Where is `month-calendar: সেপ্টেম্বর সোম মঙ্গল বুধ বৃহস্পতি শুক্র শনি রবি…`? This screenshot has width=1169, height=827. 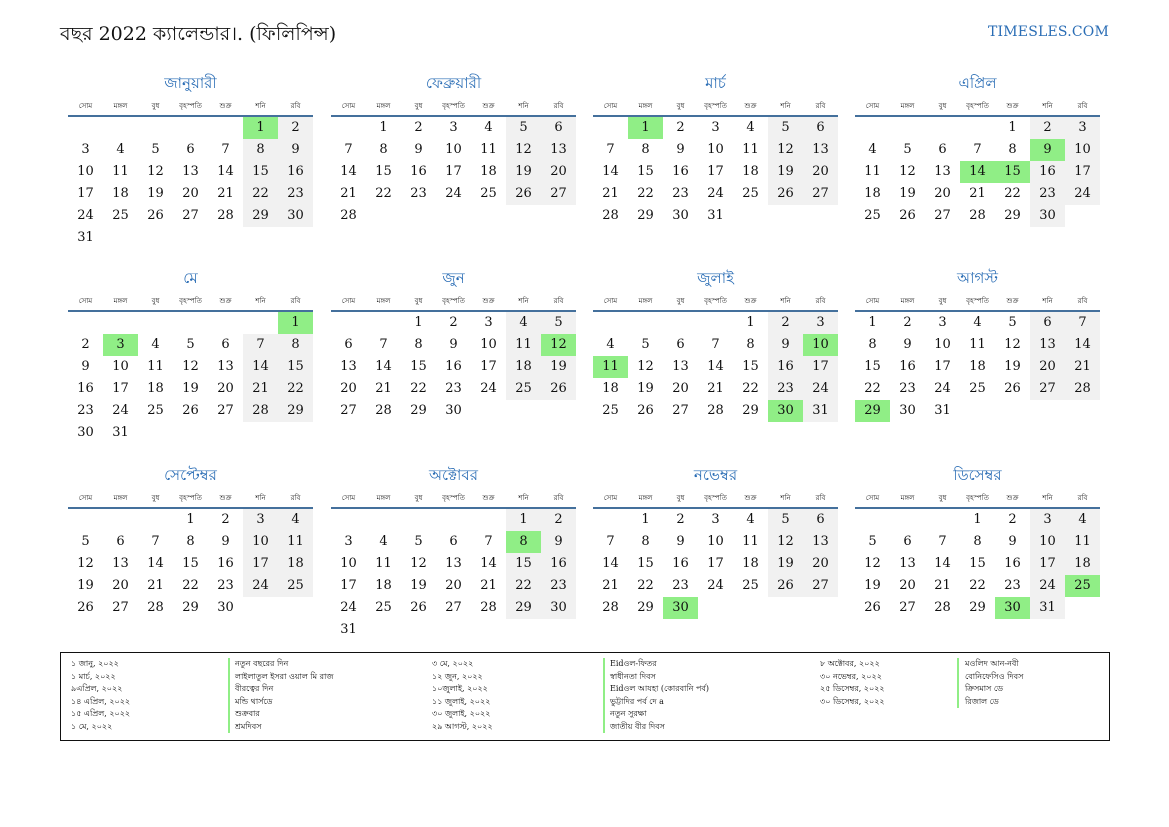 month-calendar: সেপ্টেম্বর সোম মঙ্গল বুধ বৃহস্পতি শুক্র শনি রবি… is located at coordinates (190, 541).